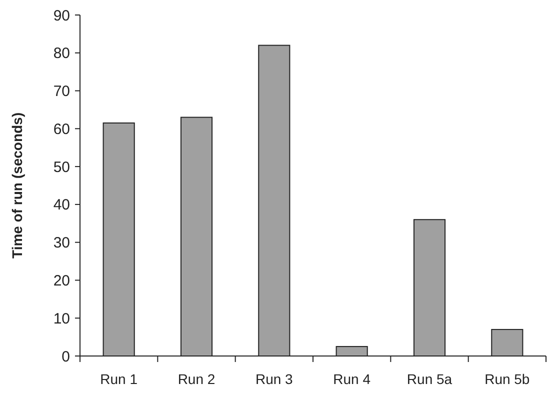 This screenshot has width=550, height=413. Describe the element at coordinates (274, 379) in the screenshot. I see `x-tick-label: Run 3` at that location.